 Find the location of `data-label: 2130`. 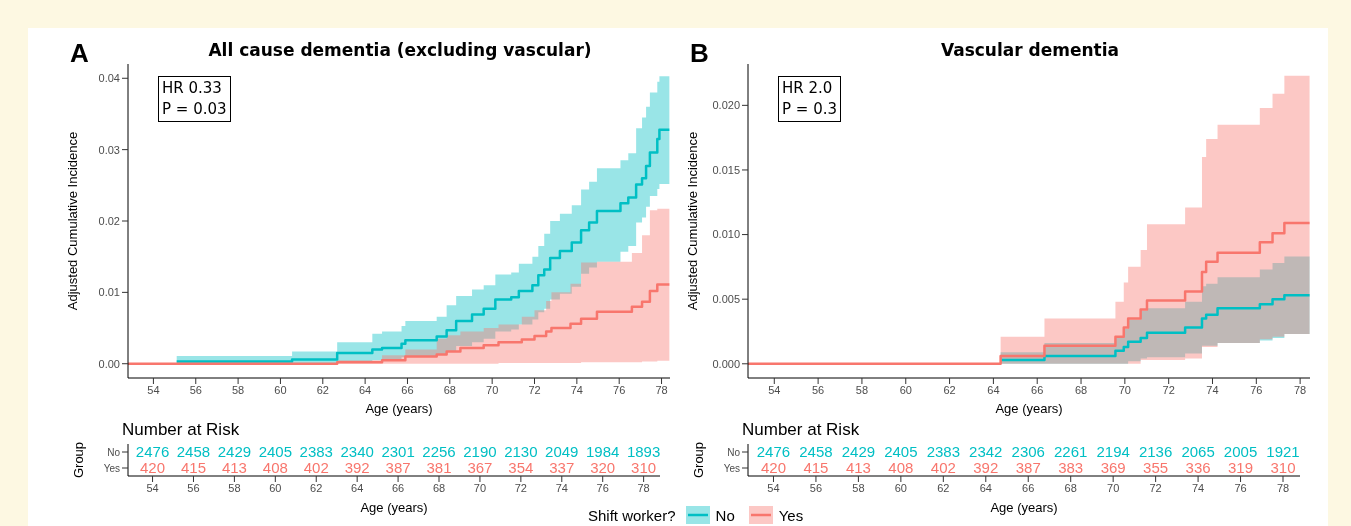

data-label: 2130 is located at coordinates (521, 452).